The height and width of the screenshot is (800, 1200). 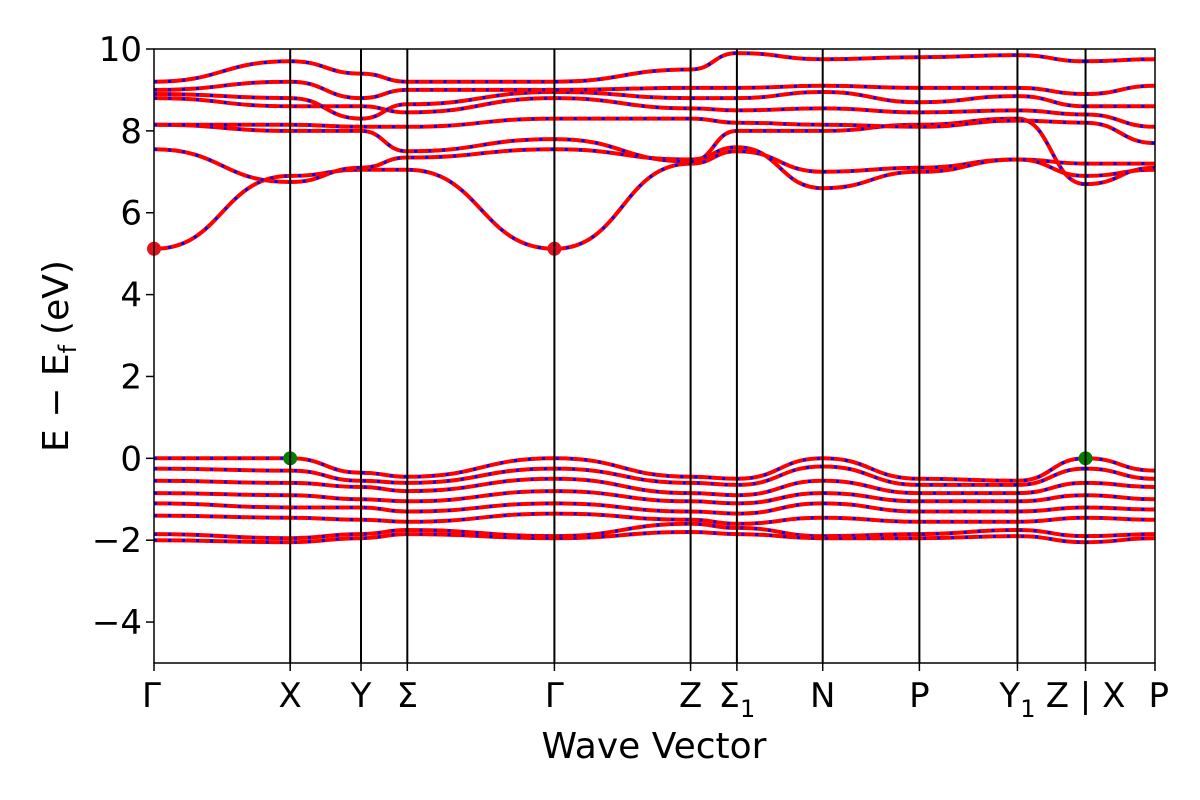 I want to click on x-tick-label-8: N, so click(x=822, y=696).